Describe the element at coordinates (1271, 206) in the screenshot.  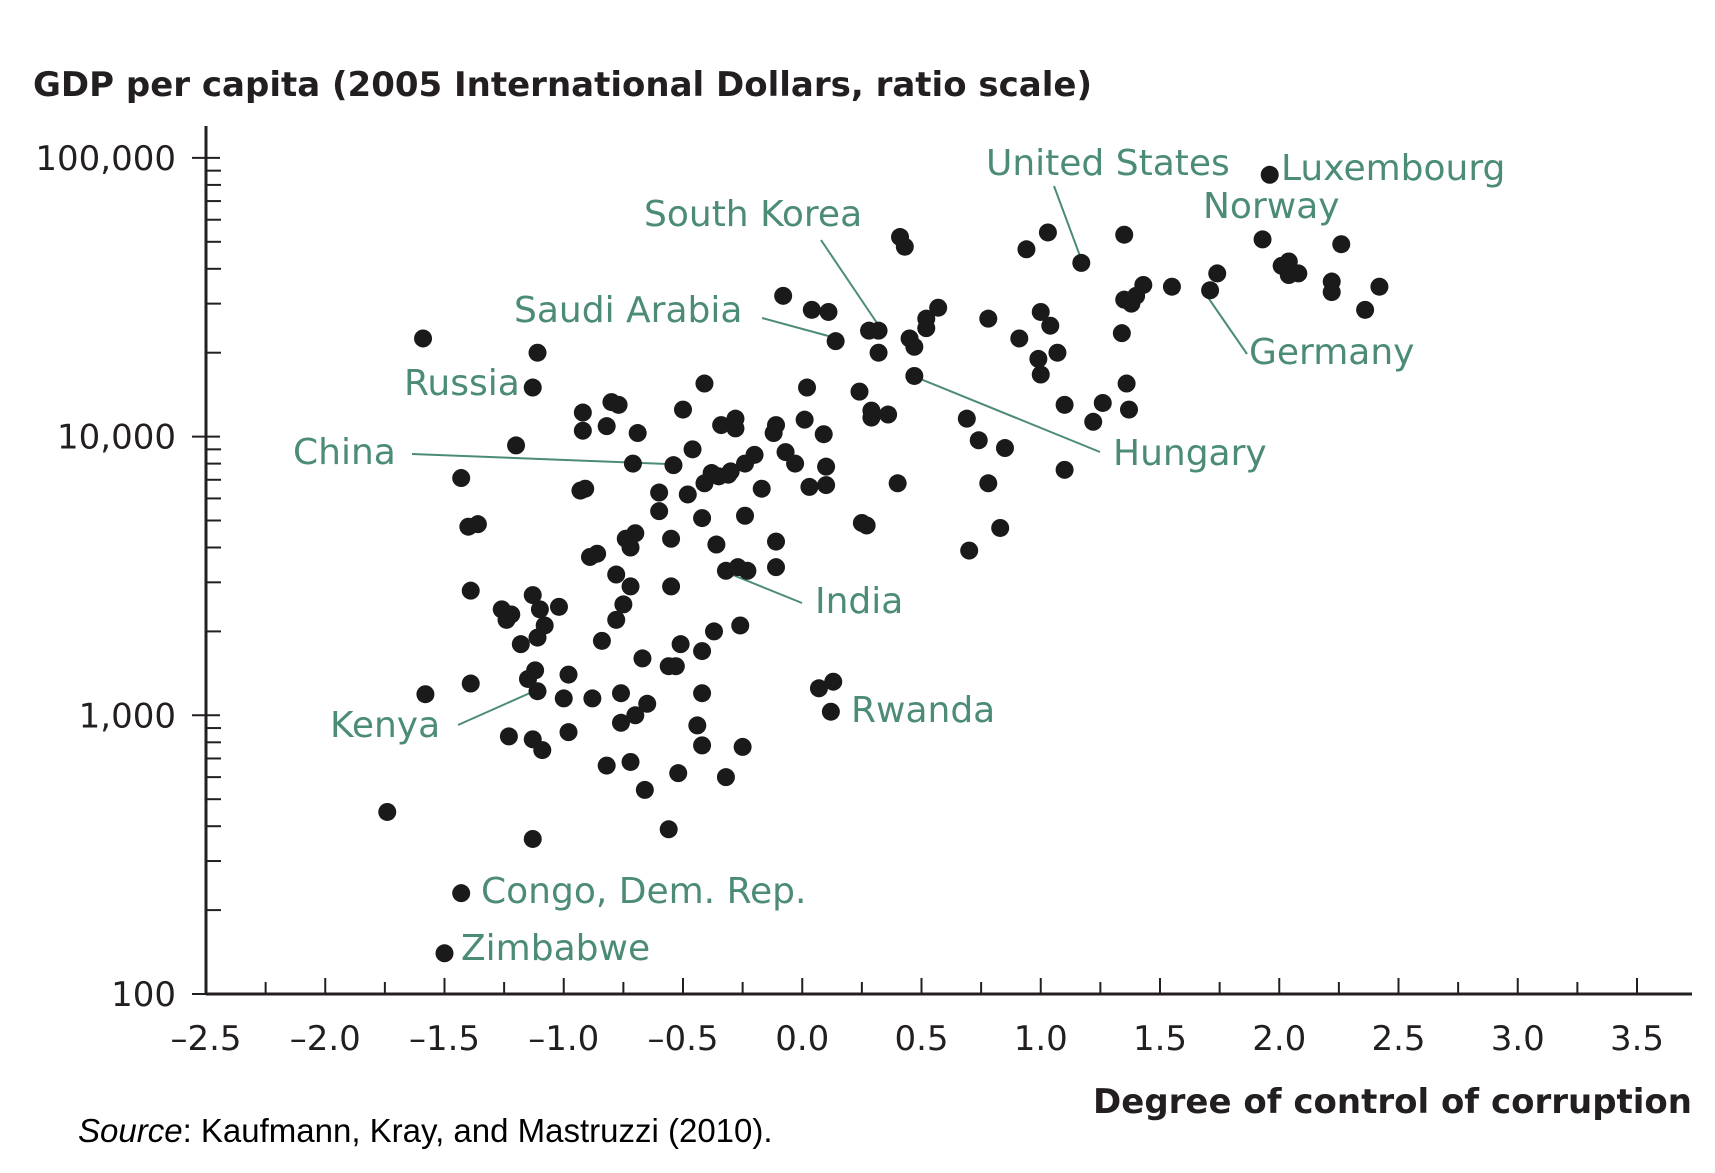
I see `annotation-label: Norway` at that location.